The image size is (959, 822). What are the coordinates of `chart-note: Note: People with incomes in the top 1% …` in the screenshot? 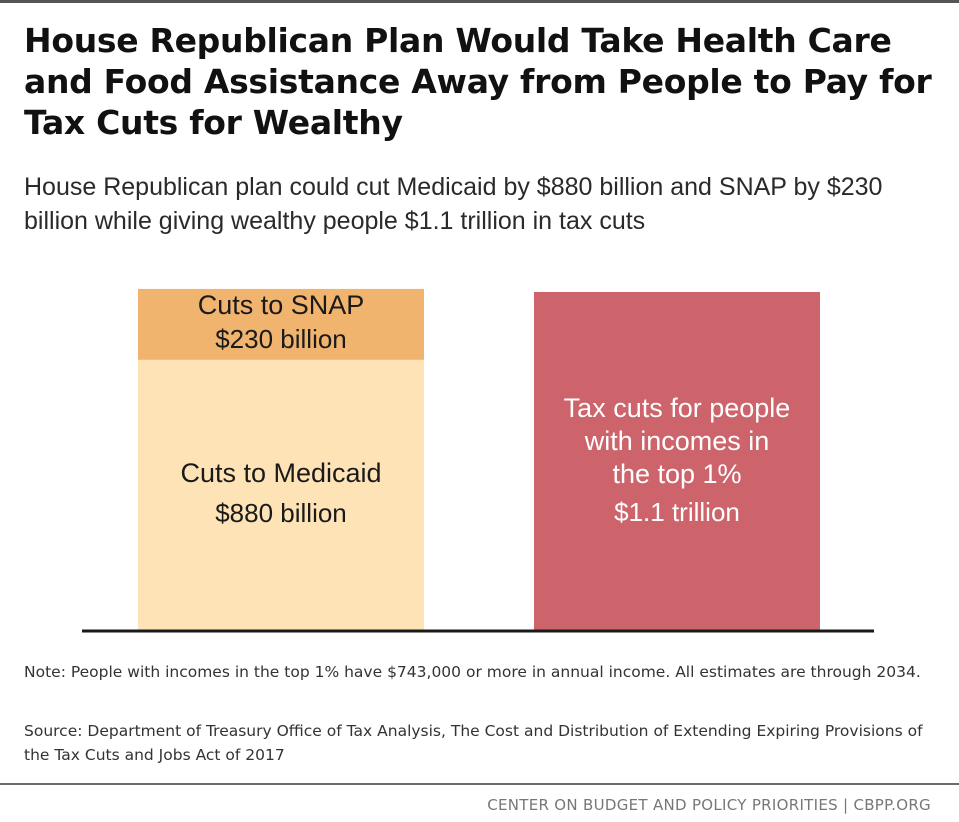 It's located at (472, 672).